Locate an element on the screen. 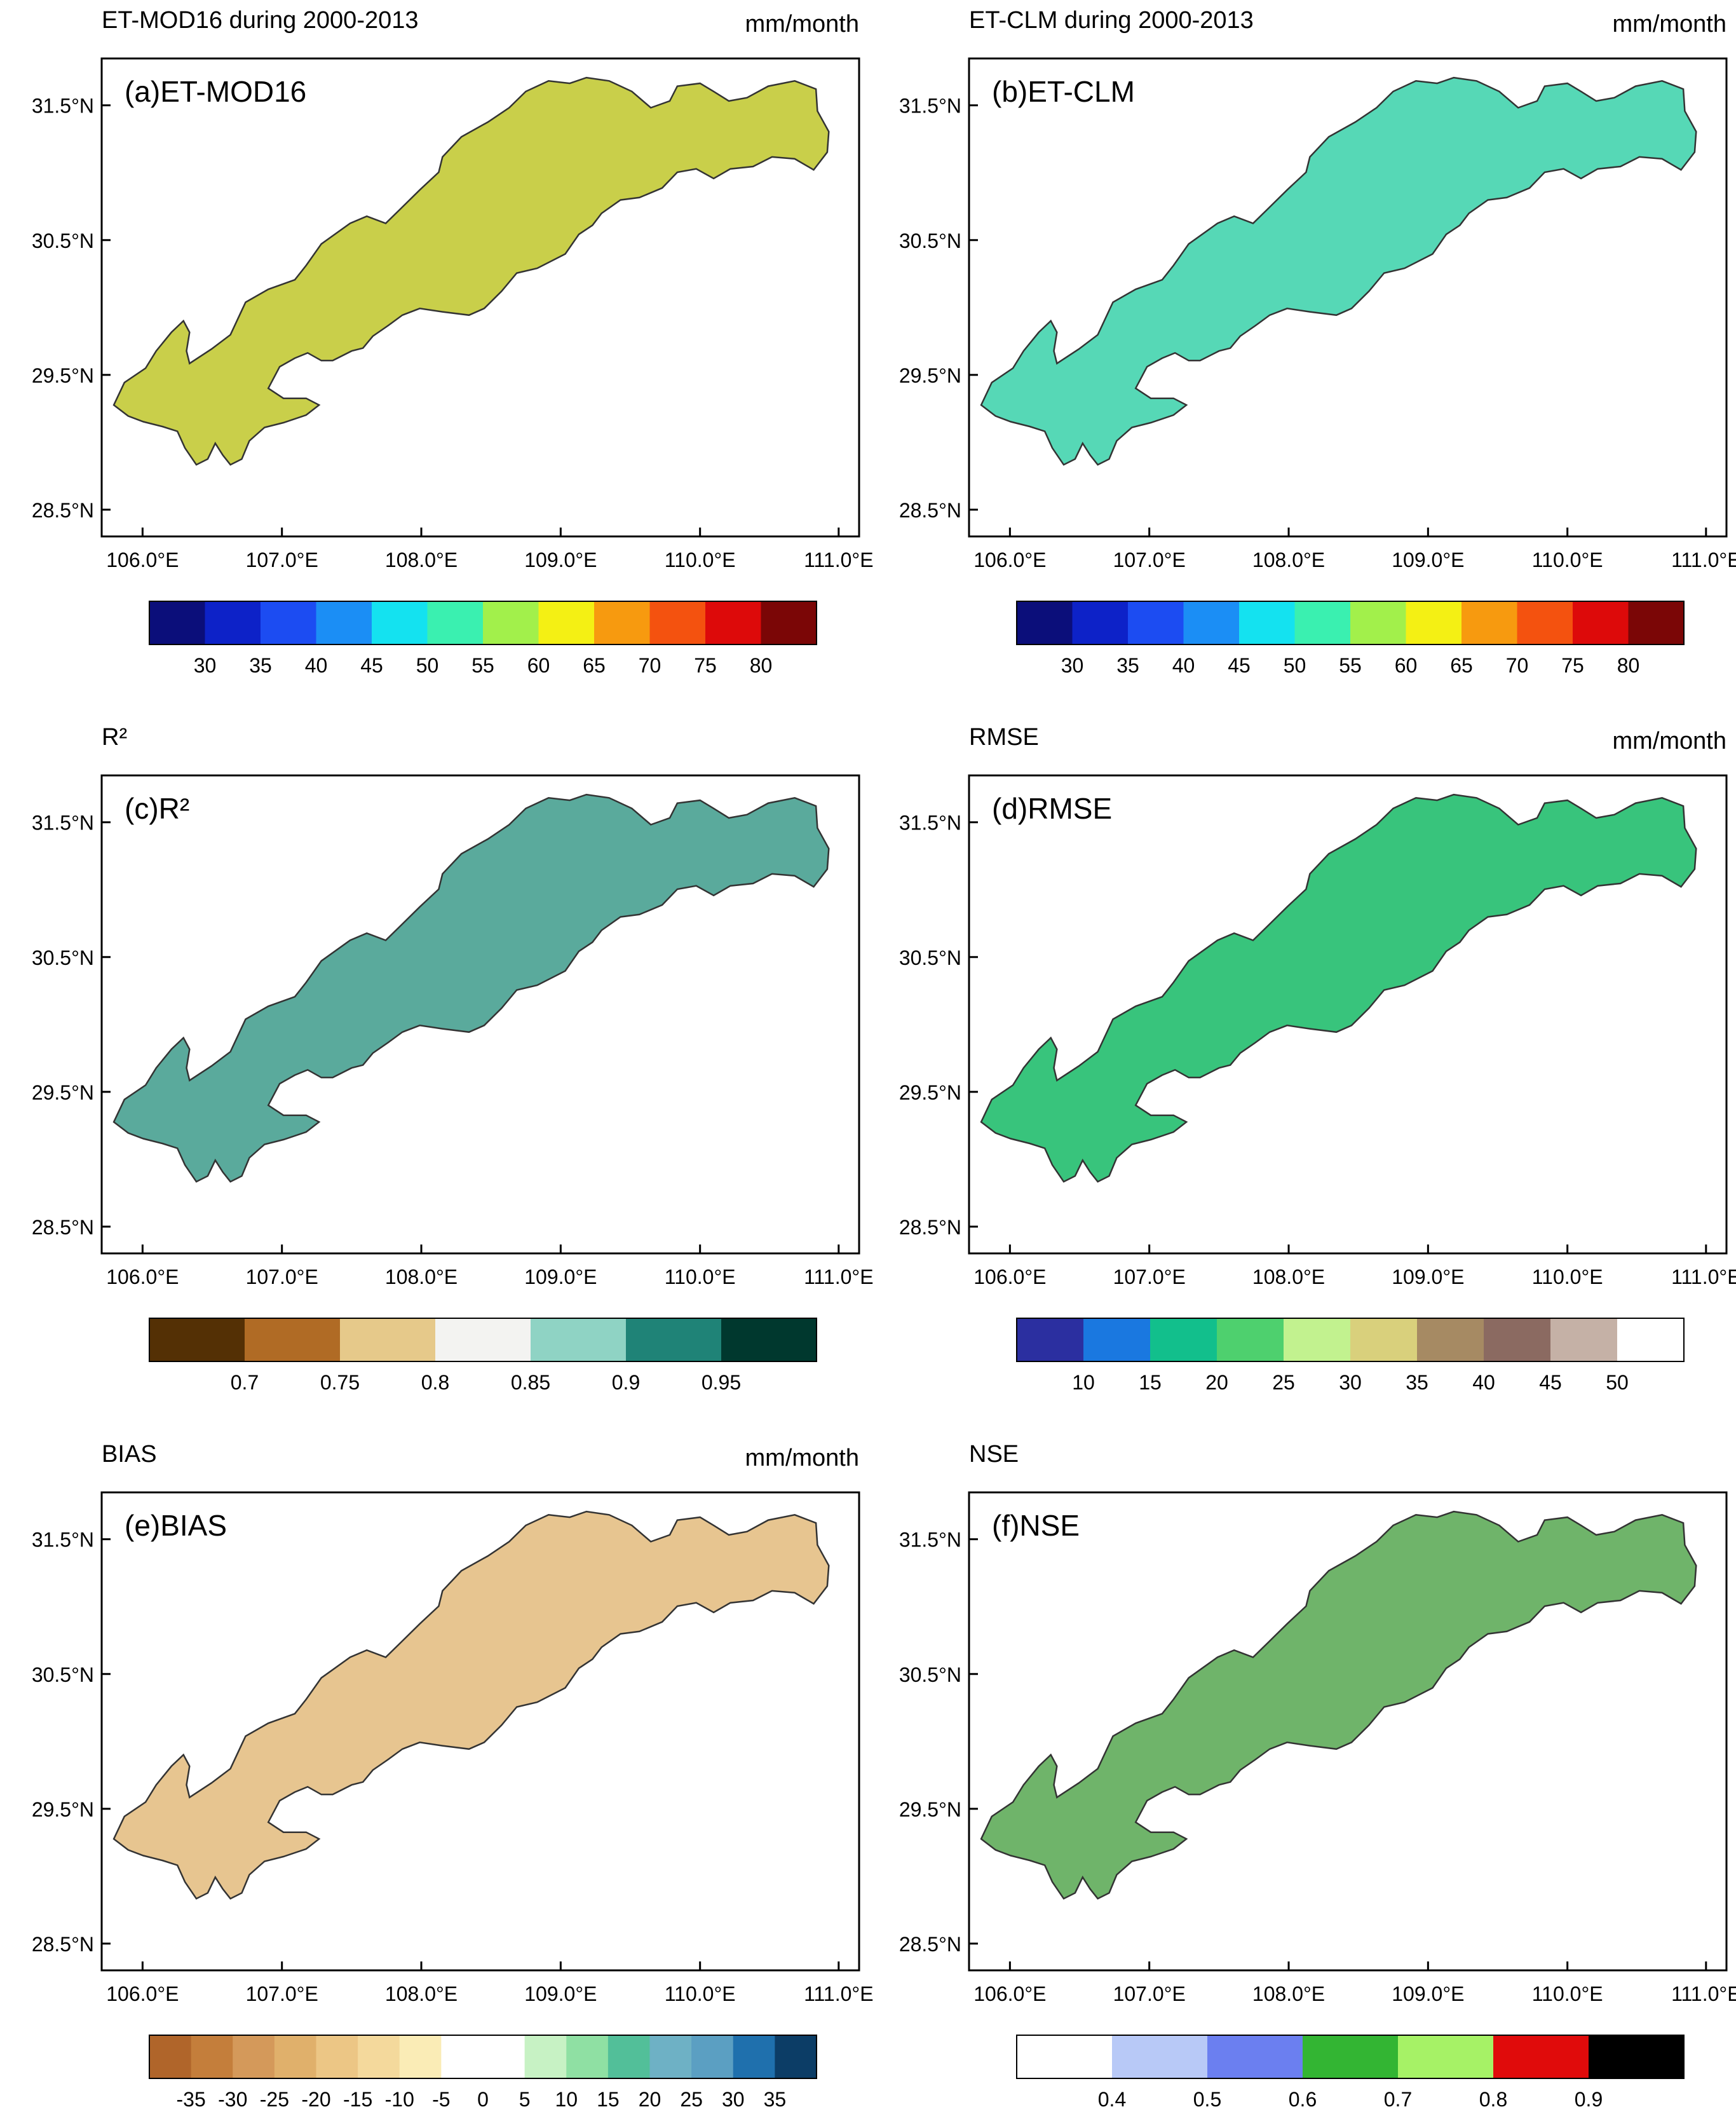  panel-title: ET-CLM during 2000-2013 is located at coordinates (1111, 20).